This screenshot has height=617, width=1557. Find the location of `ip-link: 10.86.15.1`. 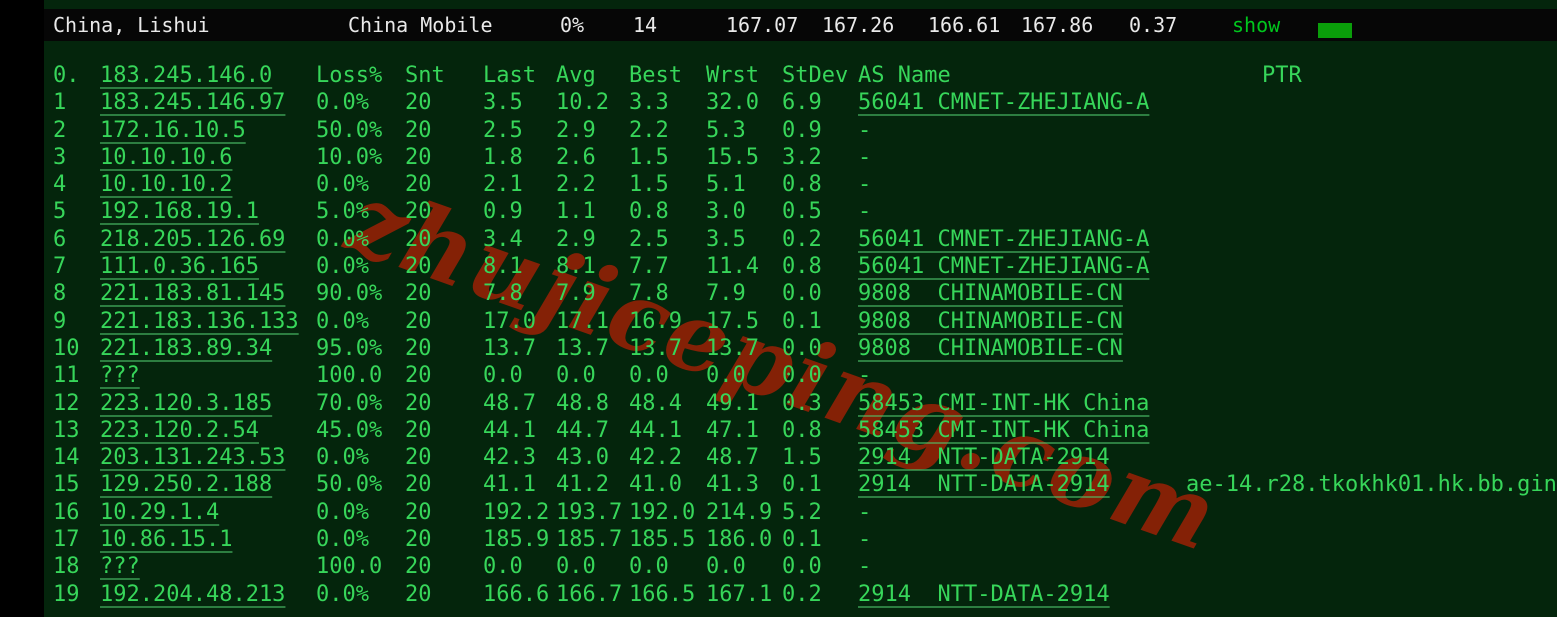

ip-link: 10.86.15.1 is located at coordinates (166, 540).